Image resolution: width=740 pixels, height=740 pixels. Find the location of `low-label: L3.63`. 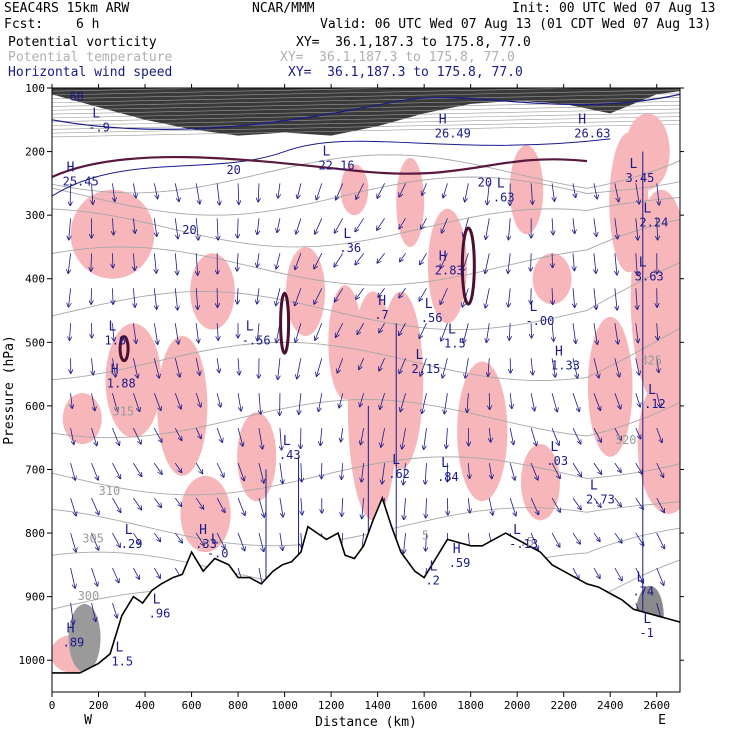

low-label: L3.63 is located at coordinates (649, 270).